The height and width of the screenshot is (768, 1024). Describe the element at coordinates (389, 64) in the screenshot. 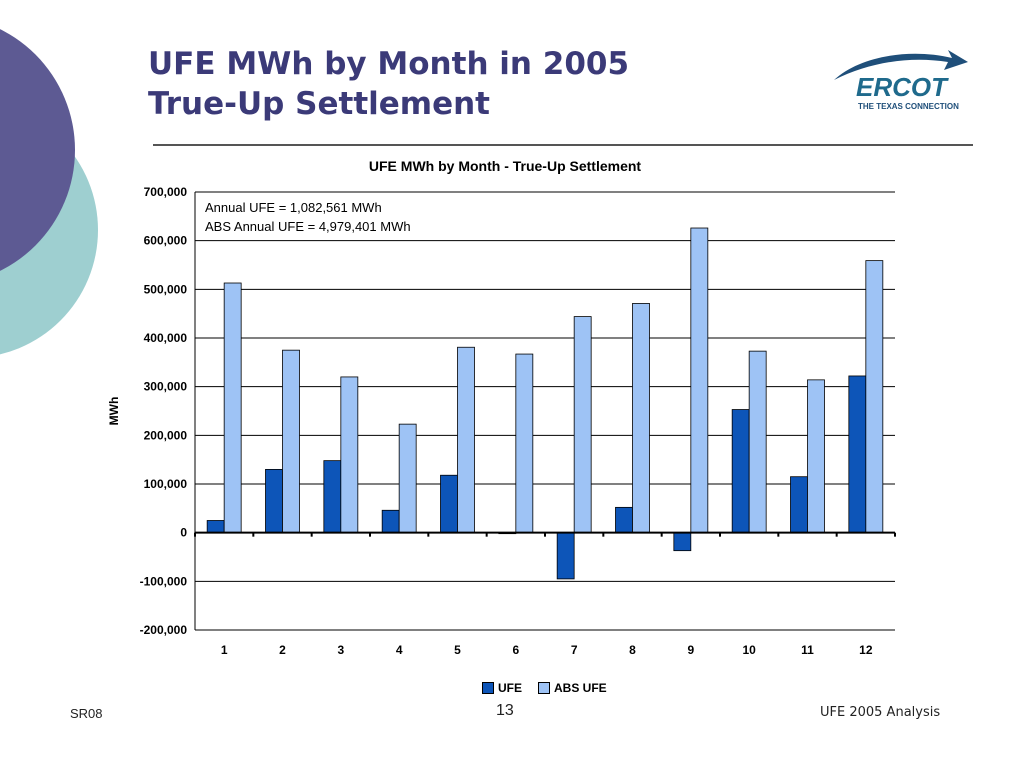

I see `slide-title-line-1: UFE MWh by Month in 2005` at that location.